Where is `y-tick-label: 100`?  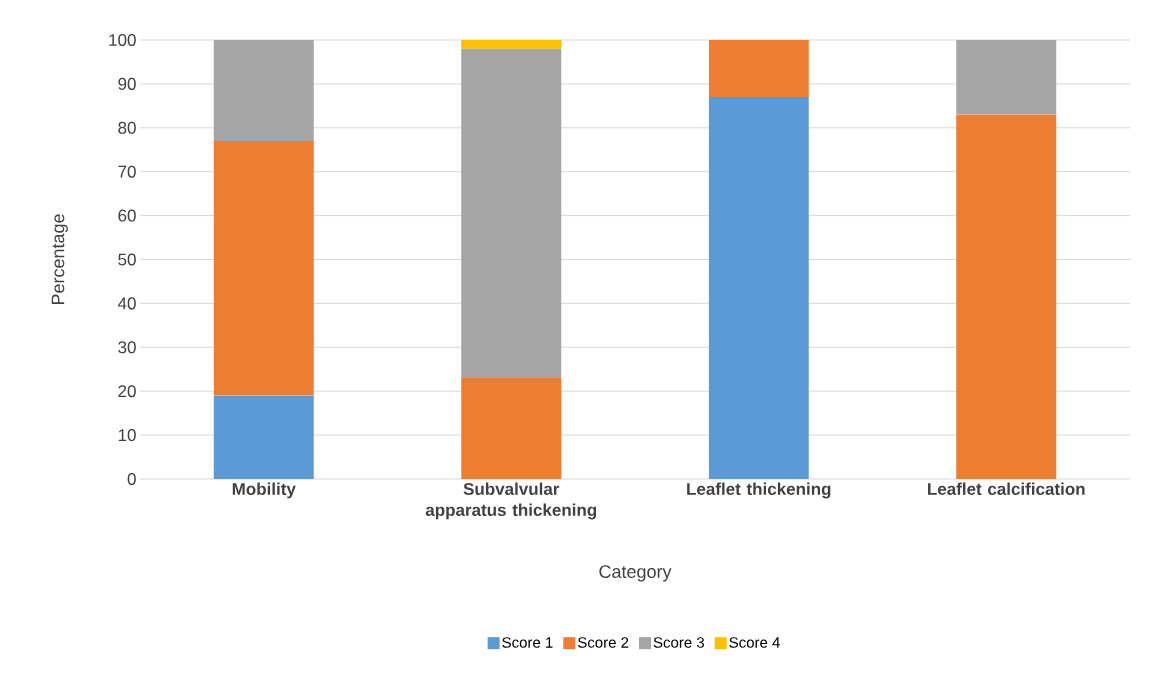
y-tick-label: 100 is located at coordinates (122, 40).